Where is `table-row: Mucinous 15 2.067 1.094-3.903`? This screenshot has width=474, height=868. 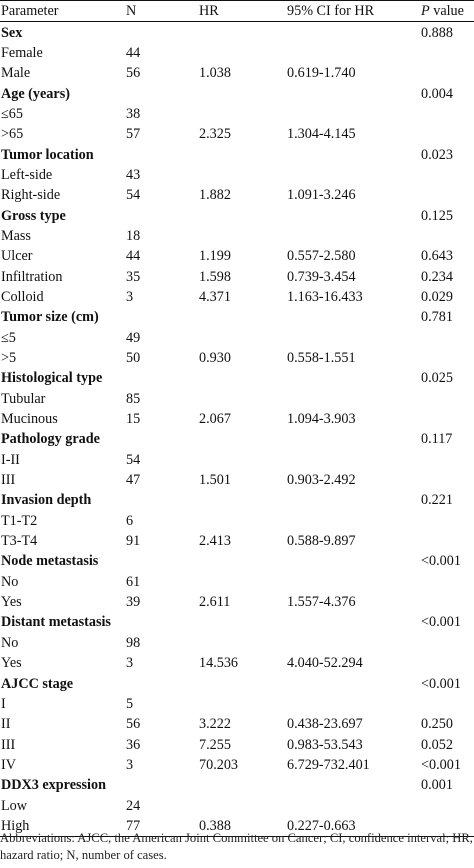
table-row: Mucinous 15 2.067 1.094-3.903 is located at coordinates (237, 419).